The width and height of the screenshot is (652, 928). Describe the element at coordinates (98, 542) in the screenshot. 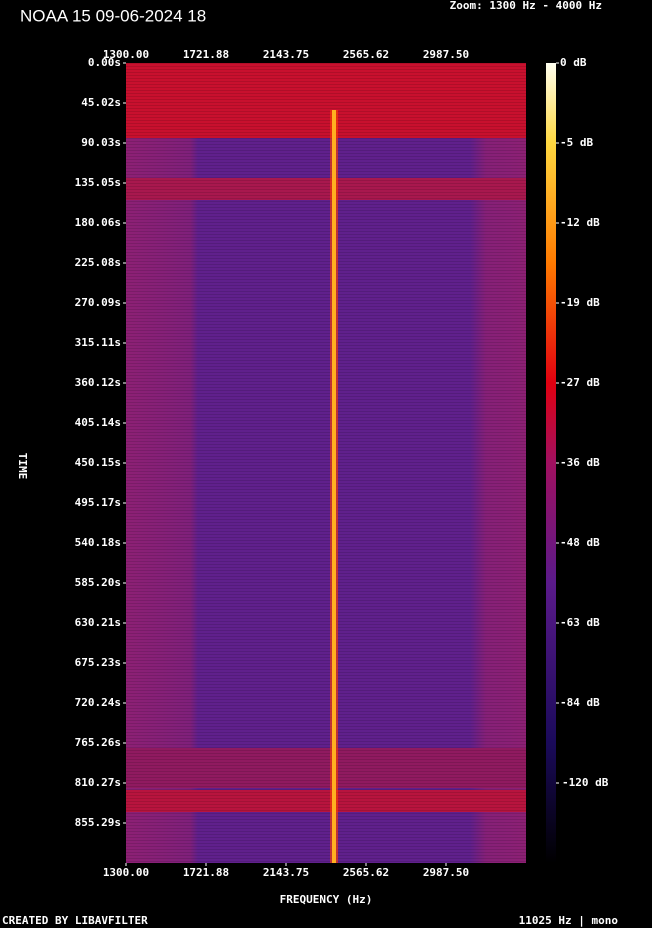

I see `y-tick-label: 540.18s` at that location.